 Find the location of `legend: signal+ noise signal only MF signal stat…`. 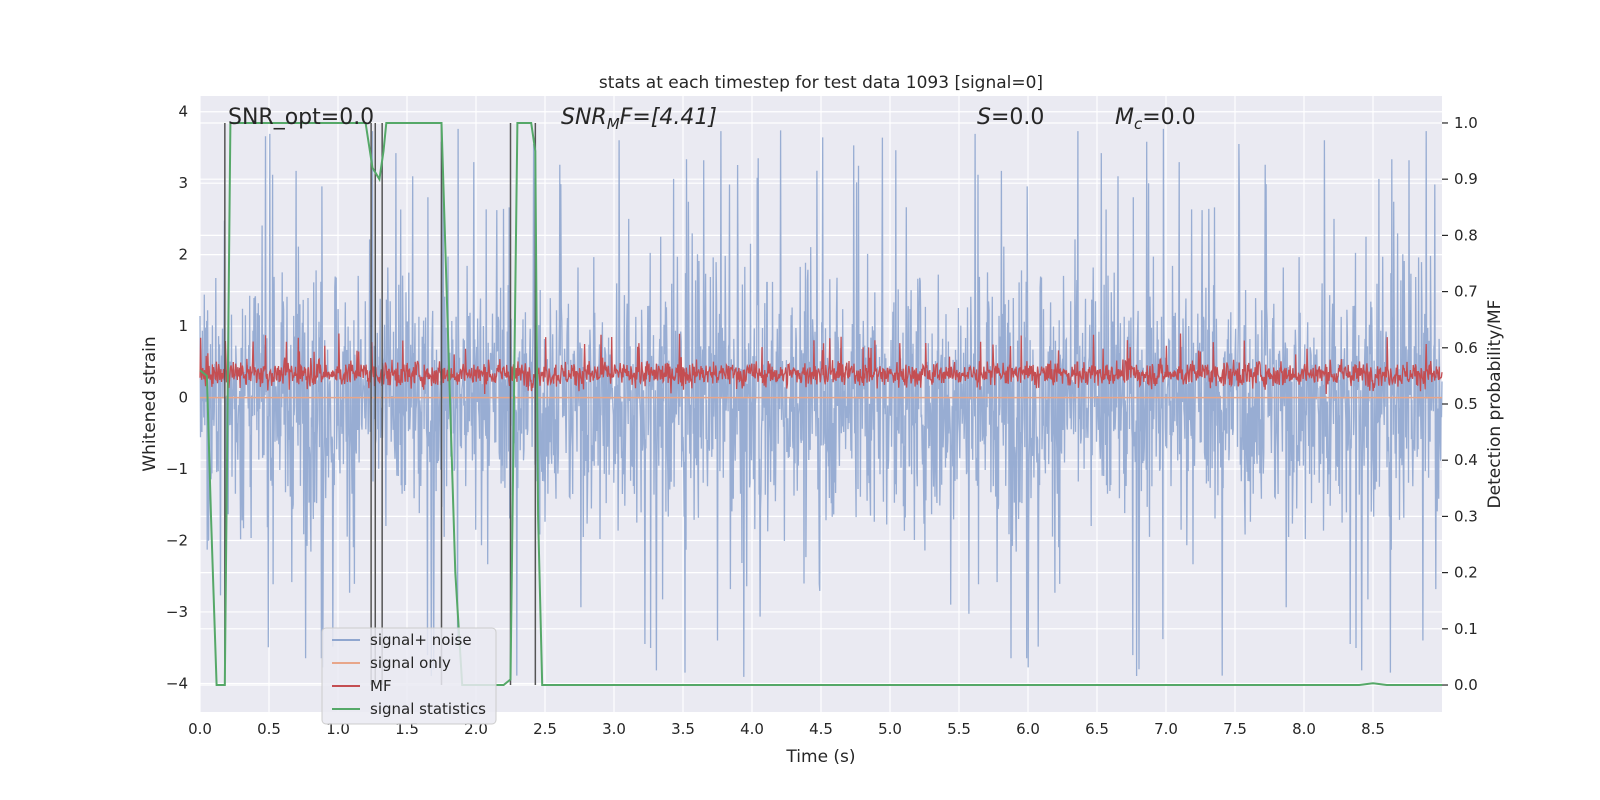

legend: signal+ noise signal only MF signal stat… is located at coordinates (409, 676).